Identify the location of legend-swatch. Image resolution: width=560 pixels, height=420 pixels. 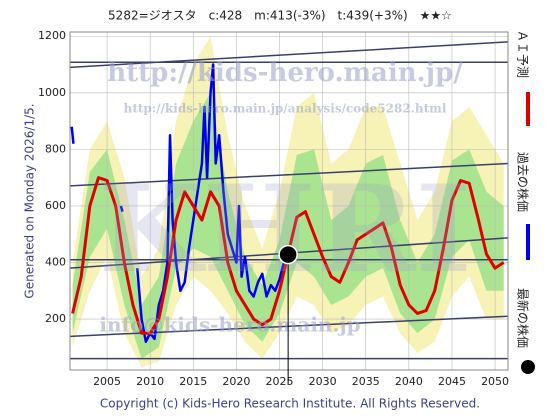
(528, 367).